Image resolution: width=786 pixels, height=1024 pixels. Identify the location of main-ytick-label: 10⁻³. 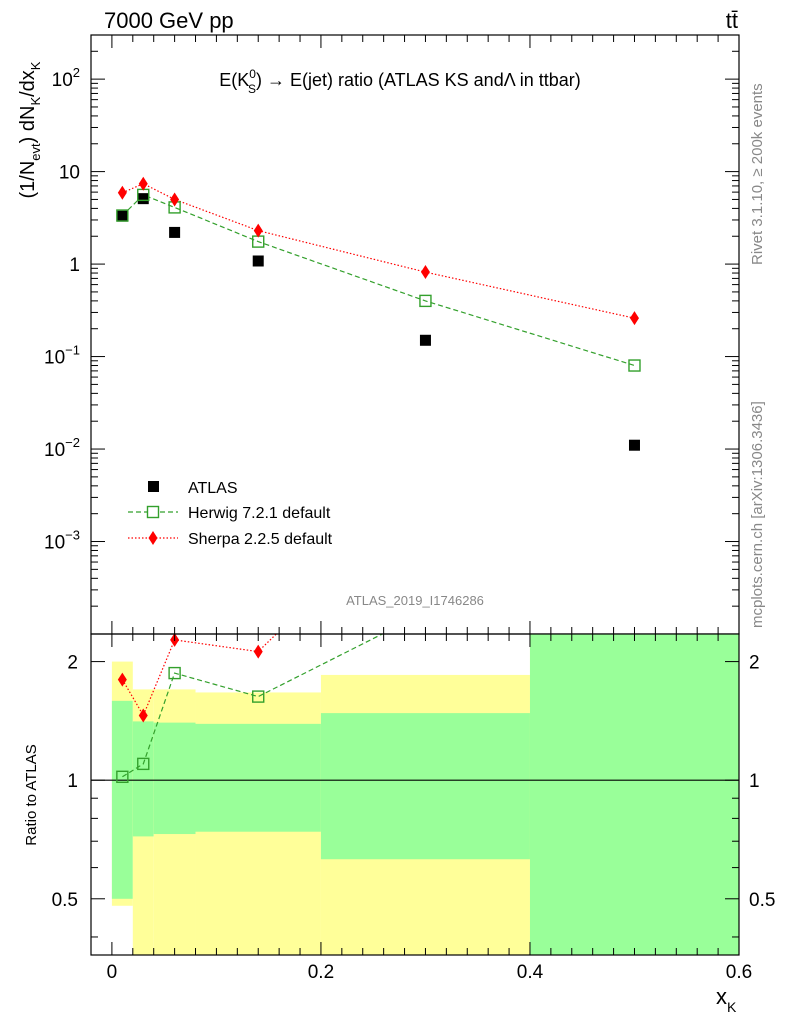
(62, 541).